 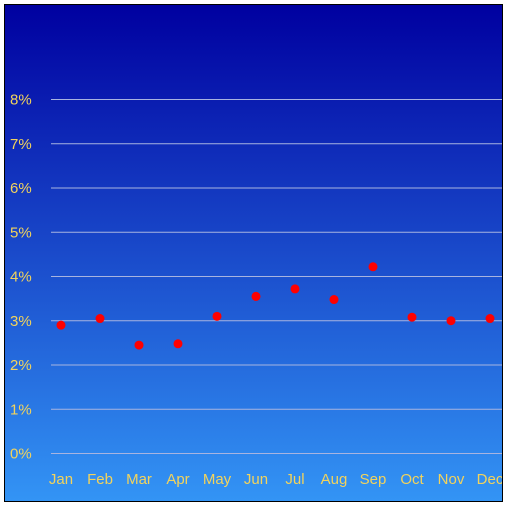 What do you see at coordinates (490, 319) in the screenshot?
I see `data-point-dec` at bounding box center [490, 319].